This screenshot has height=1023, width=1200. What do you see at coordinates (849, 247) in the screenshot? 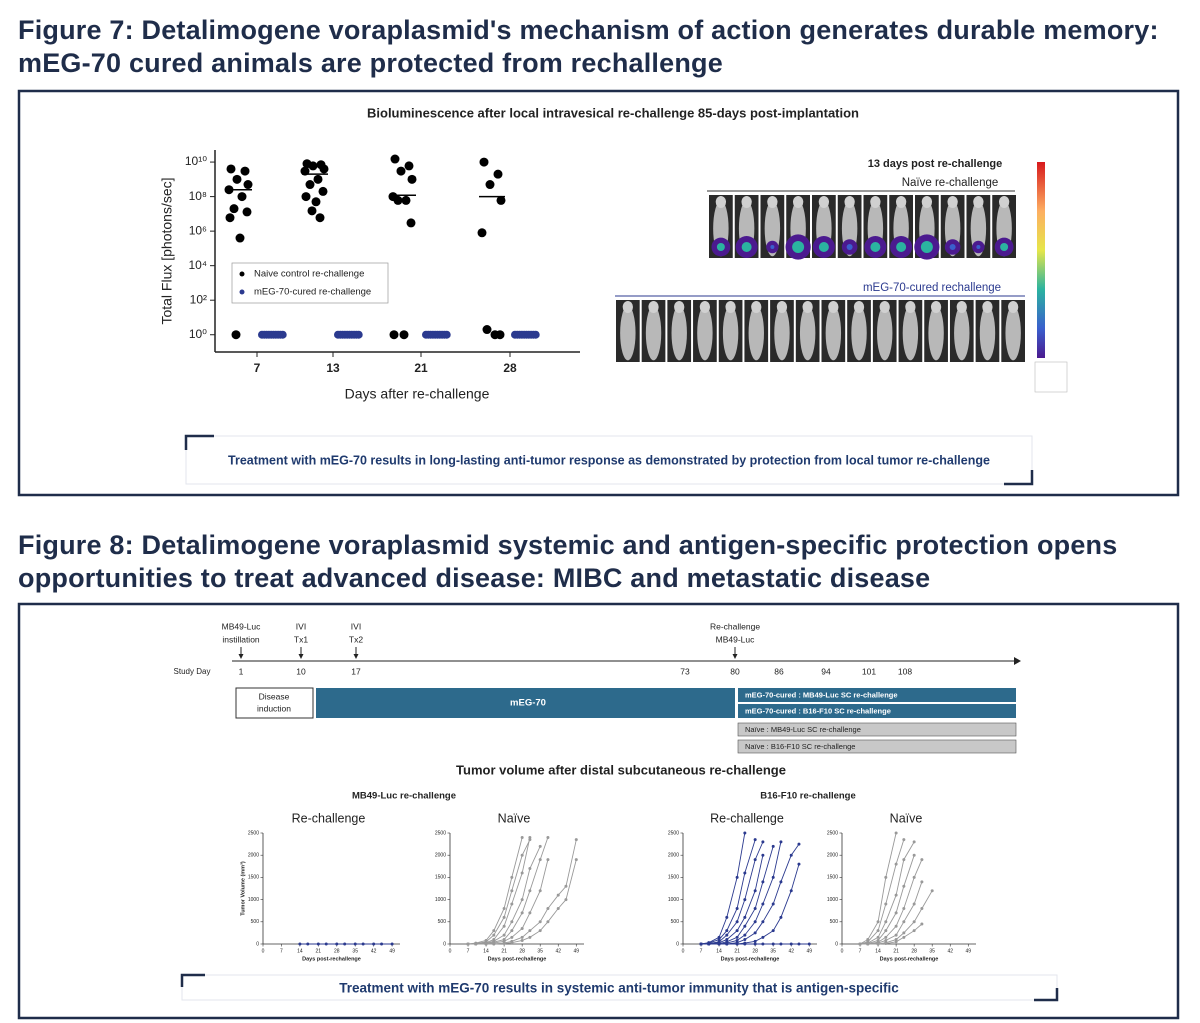
I see `signal` at bounding box center [849, 247].